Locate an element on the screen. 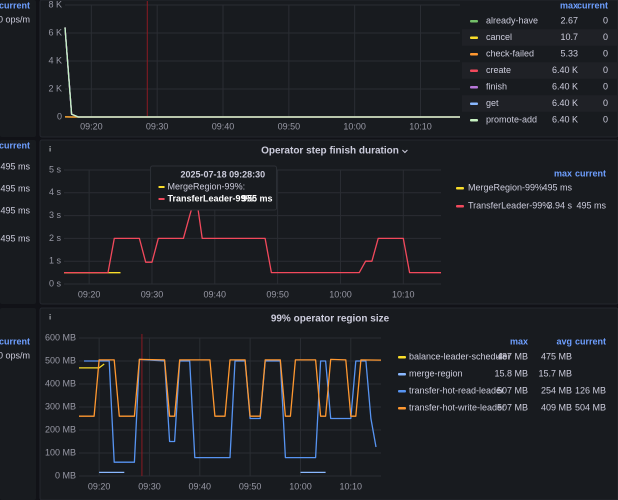 This screenshot has width=618, height=500. legend-label: create is located at coordinates (498, 70).